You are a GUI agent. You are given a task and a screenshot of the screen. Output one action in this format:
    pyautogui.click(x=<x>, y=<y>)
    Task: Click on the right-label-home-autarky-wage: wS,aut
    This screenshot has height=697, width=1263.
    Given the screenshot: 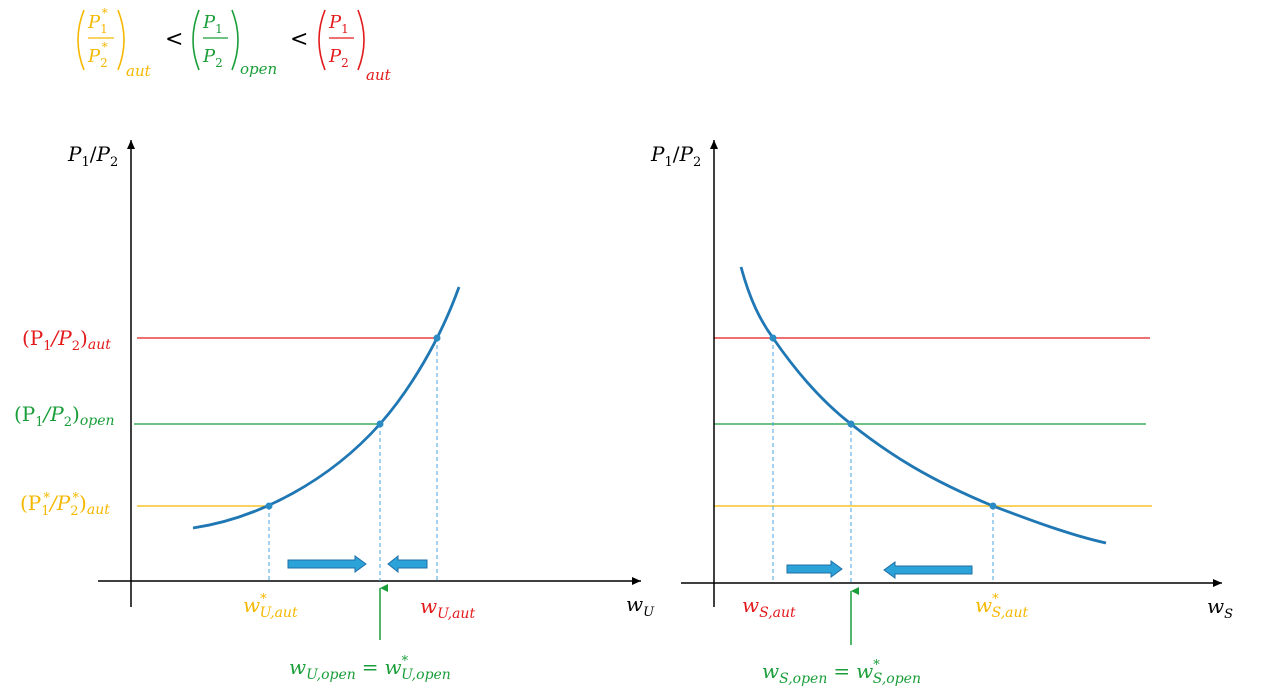 What is the action you would take?
    pyautogui.click(x=769, y=607)
    